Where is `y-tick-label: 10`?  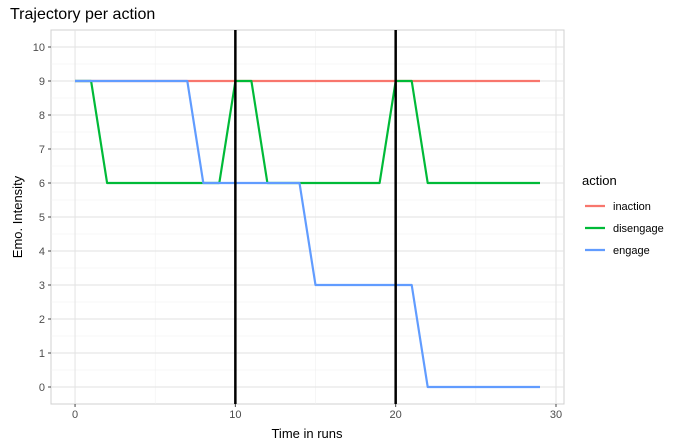
y-tick-label: 10 is located at coordinates (39, 48).